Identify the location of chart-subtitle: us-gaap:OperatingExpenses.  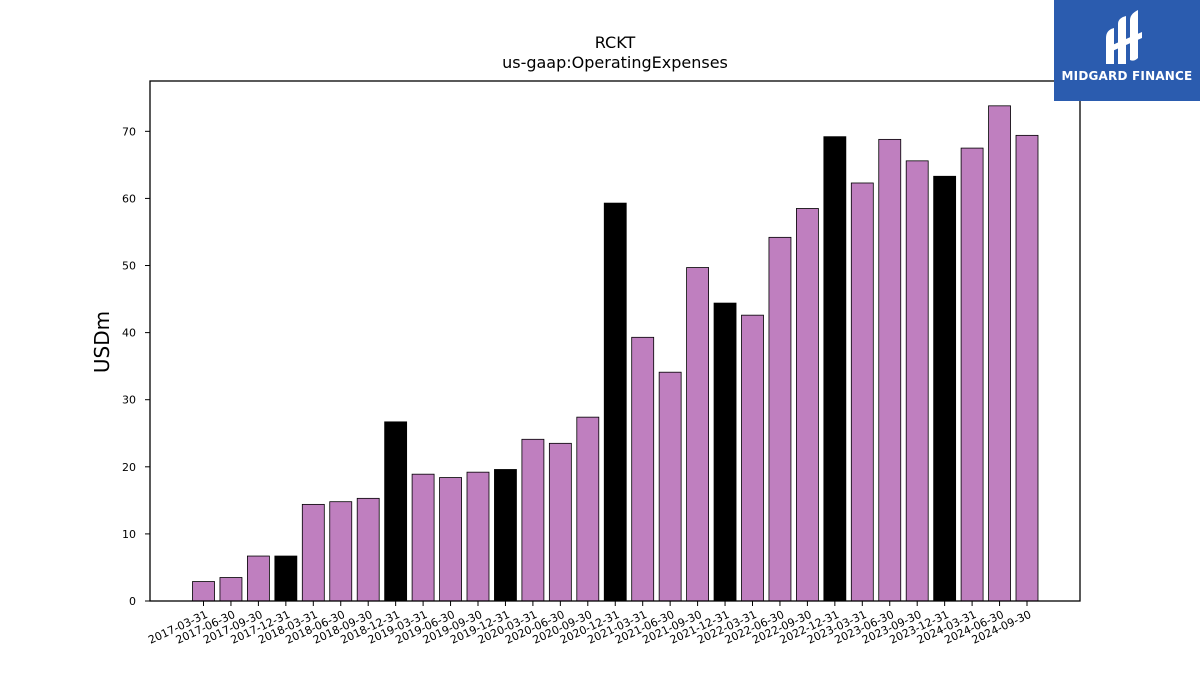
(615, 62).